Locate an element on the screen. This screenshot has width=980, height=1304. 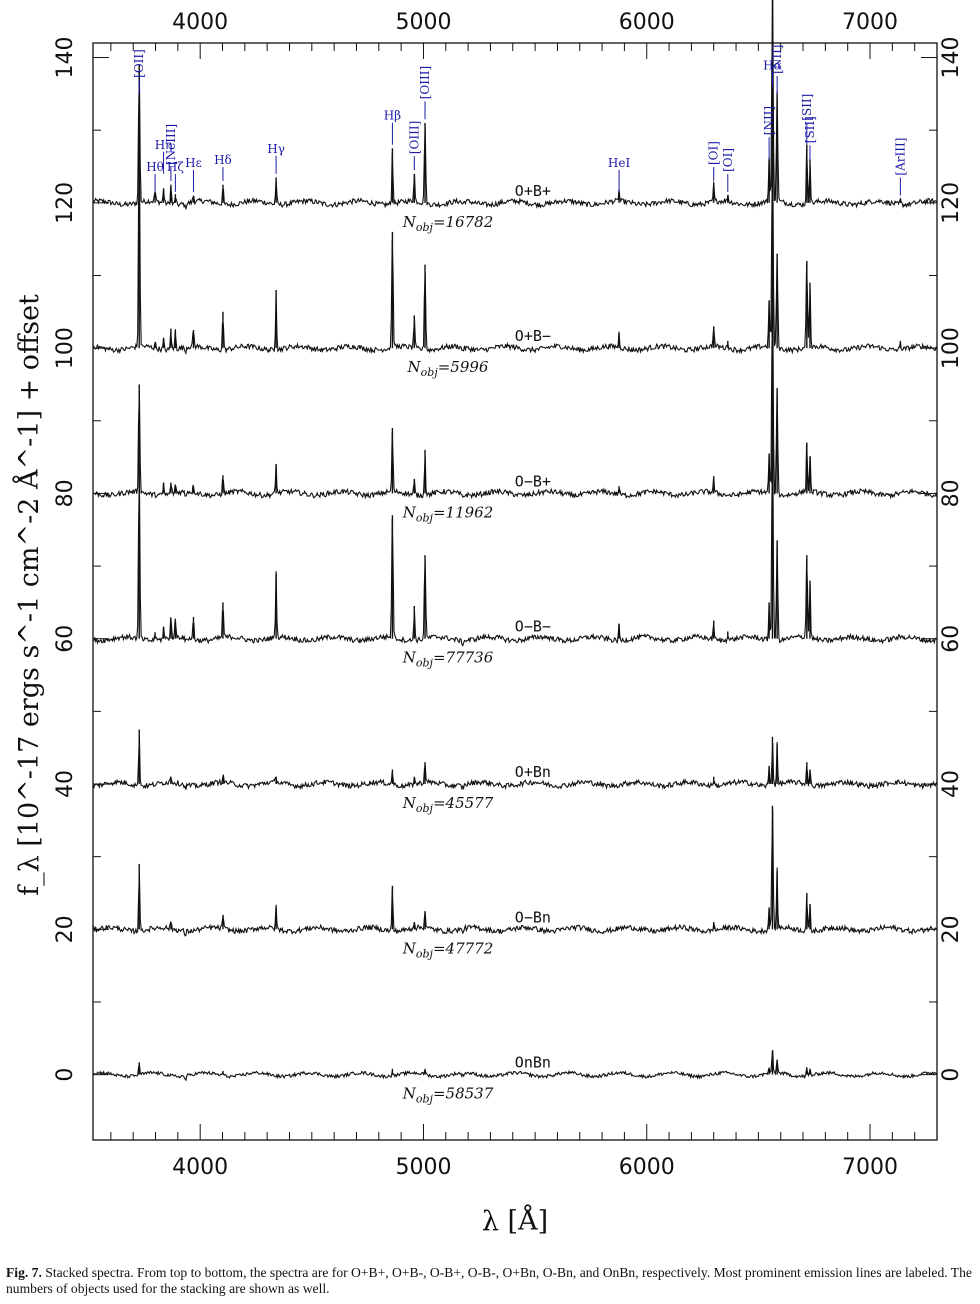
y-tick-label-right: 0 is located at coordinates (951, 1075).